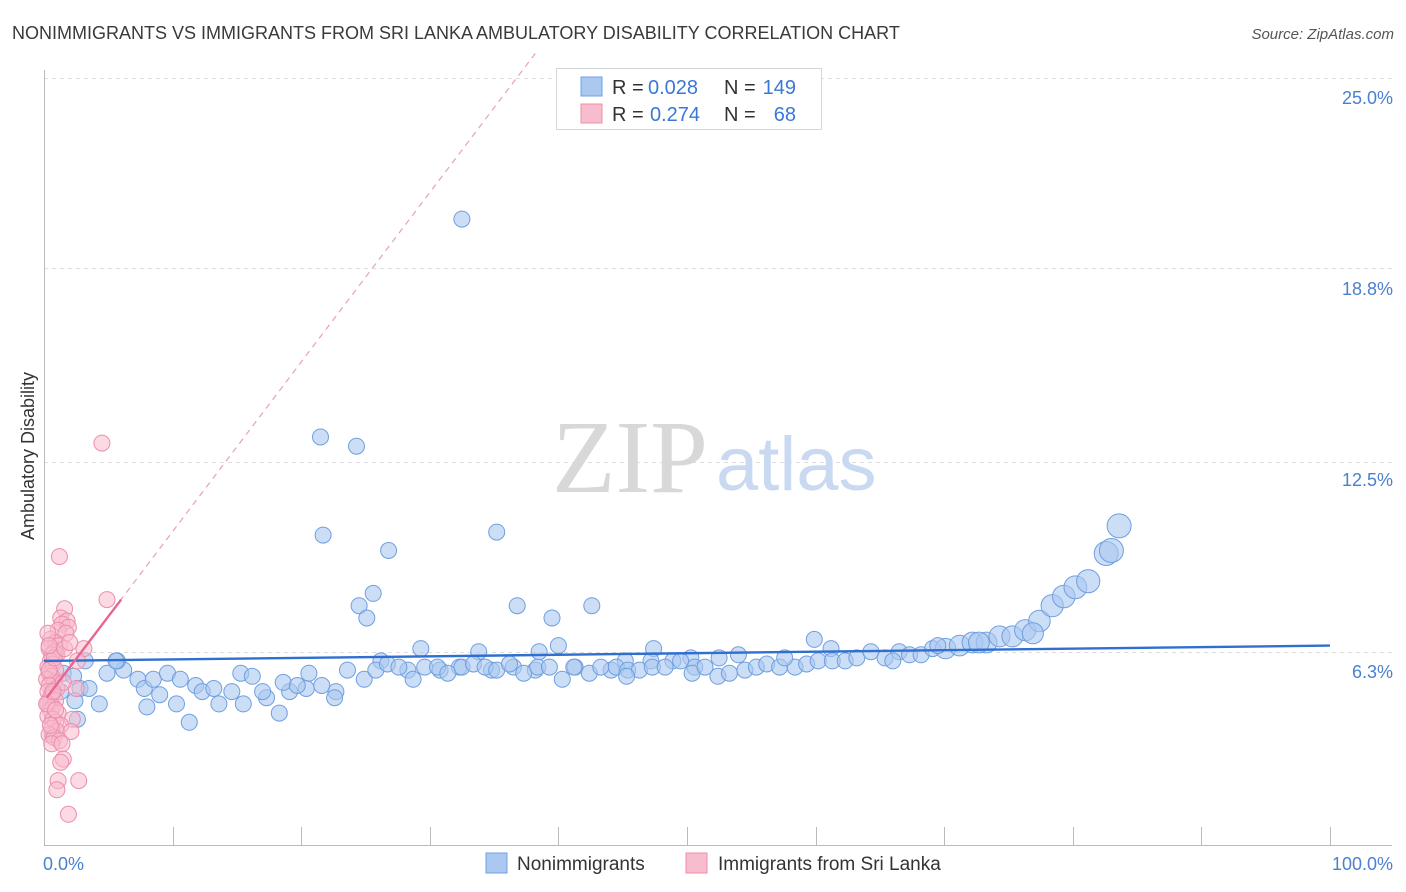 The width and height of the screenshot is (1406, 892). Describe the element at coordinates (496, 863) in the screenshot. I see `series-legend-swatch-nonimmigrants` at that location.